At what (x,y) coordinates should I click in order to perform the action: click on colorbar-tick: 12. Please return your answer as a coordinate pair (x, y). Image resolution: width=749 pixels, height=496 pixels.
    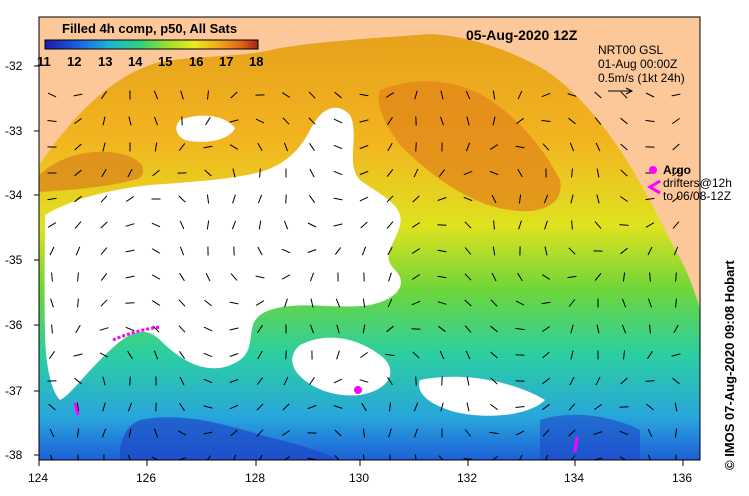
    Looking at the image, I should click on (74, 61).